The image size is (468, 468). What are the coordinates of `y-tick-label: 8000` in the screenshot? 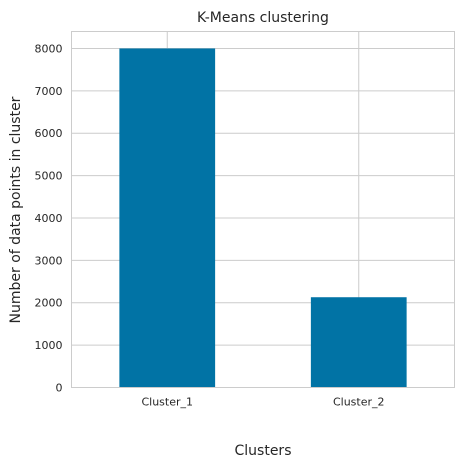 It's located at (49, 48).